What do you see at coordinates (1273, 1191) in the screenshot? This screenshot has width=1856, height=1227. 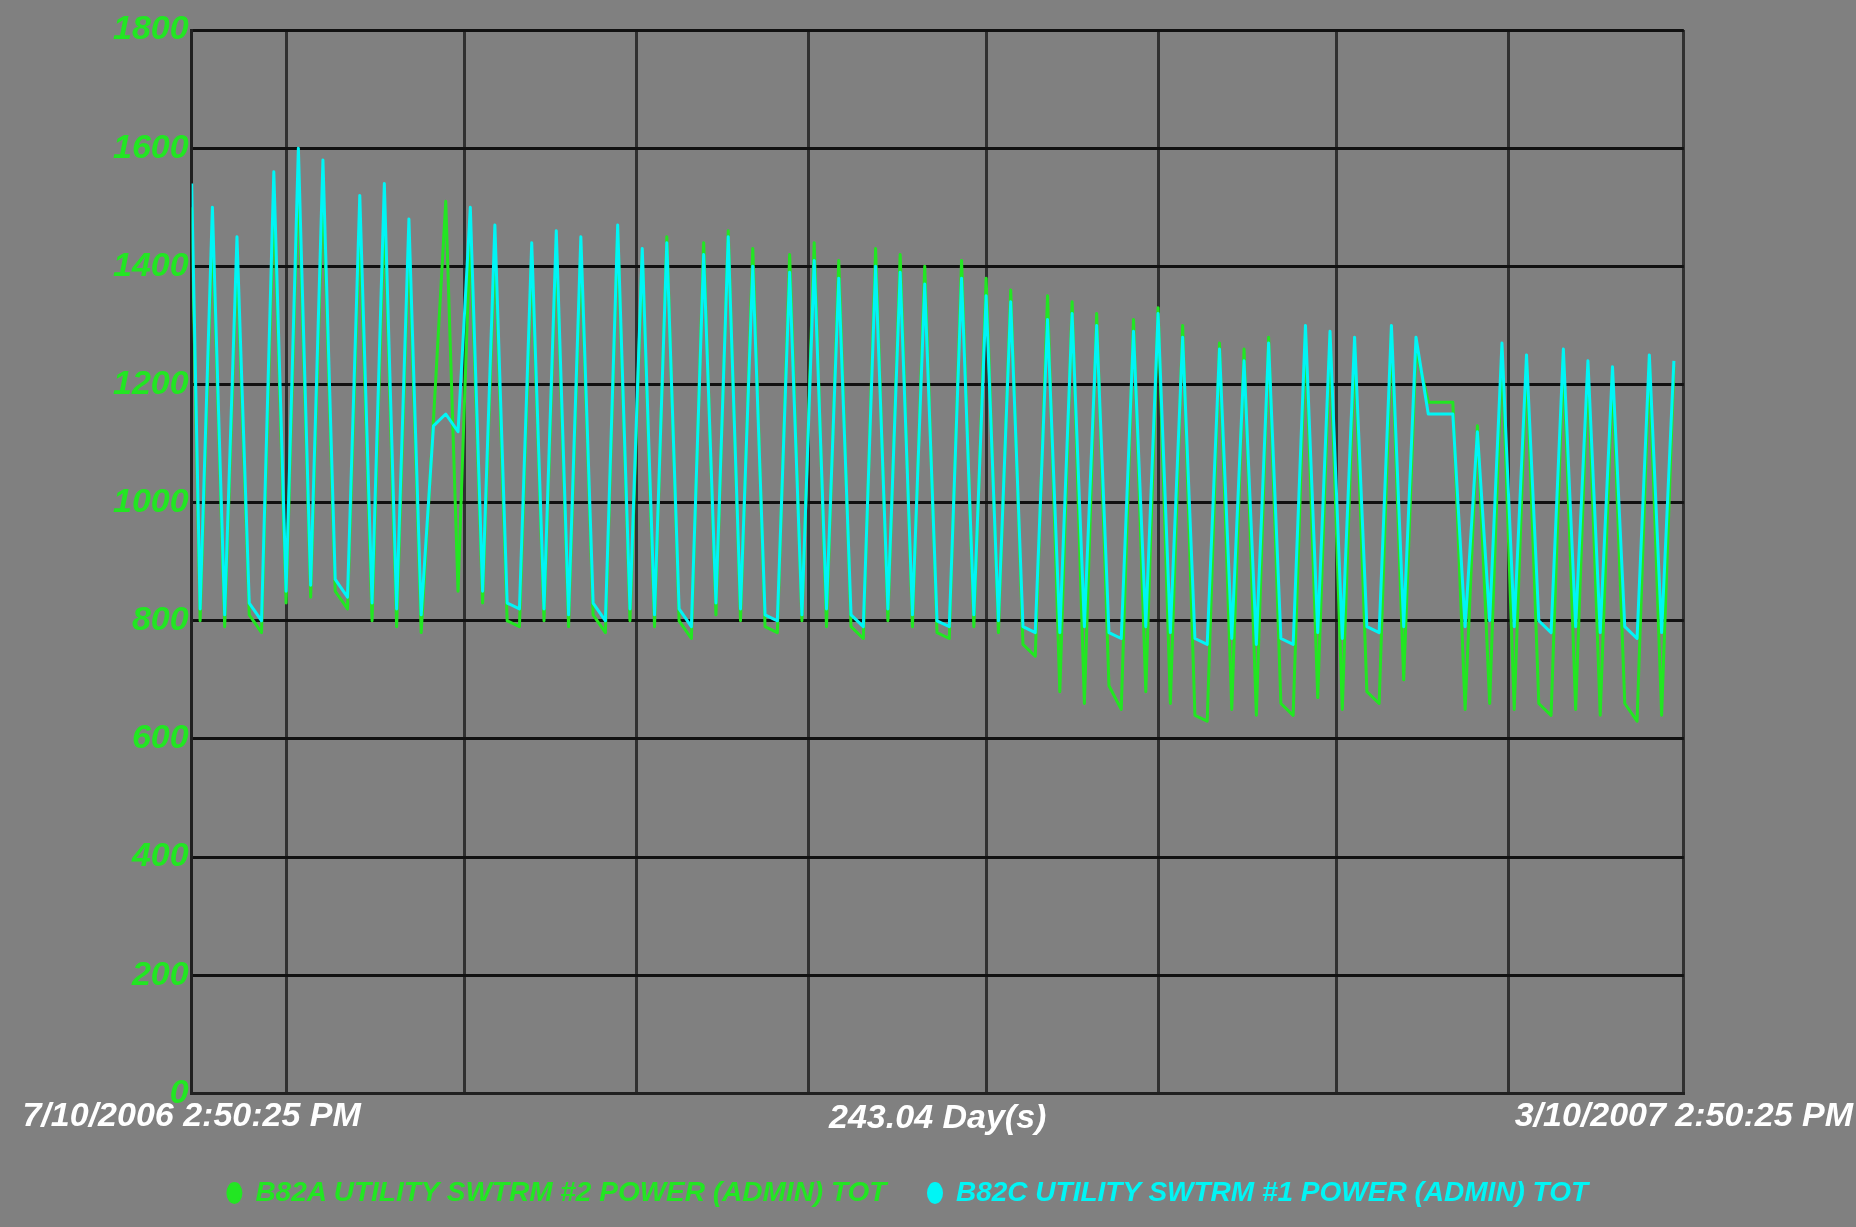 I see `legend-label: B82C UTILITY SWTRM #1 POWER (ADMIN) TOT` at bounding box center [1273, 1191].